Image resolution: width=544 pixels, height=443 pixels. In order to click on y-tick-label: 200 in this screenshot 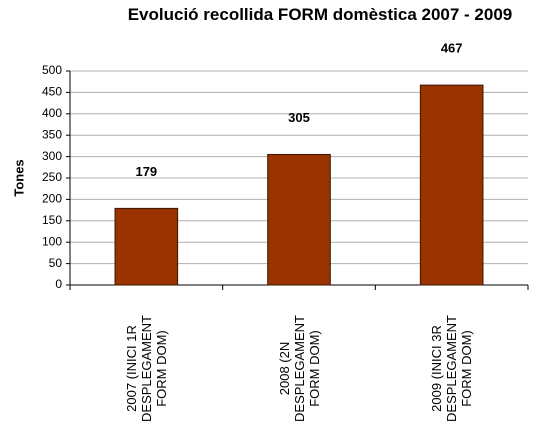, I will do `click(52, 199)`.